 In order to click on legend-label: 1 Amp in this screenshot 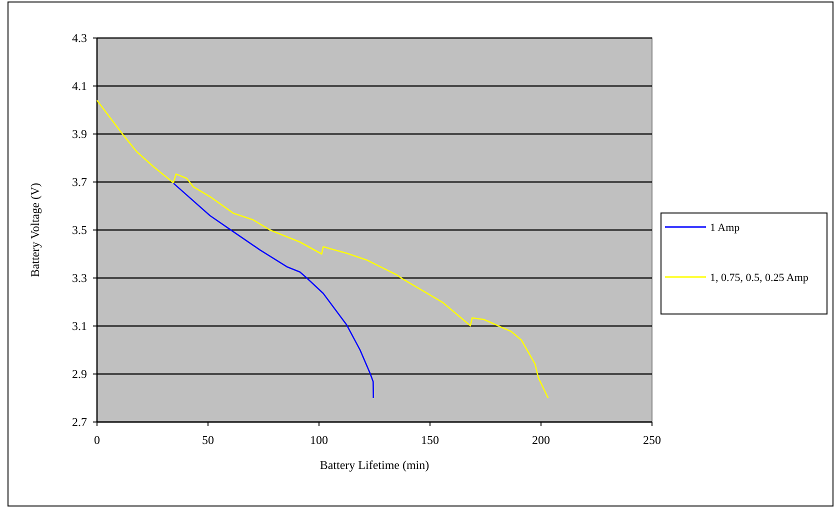, I will do `click(725, 228)`.